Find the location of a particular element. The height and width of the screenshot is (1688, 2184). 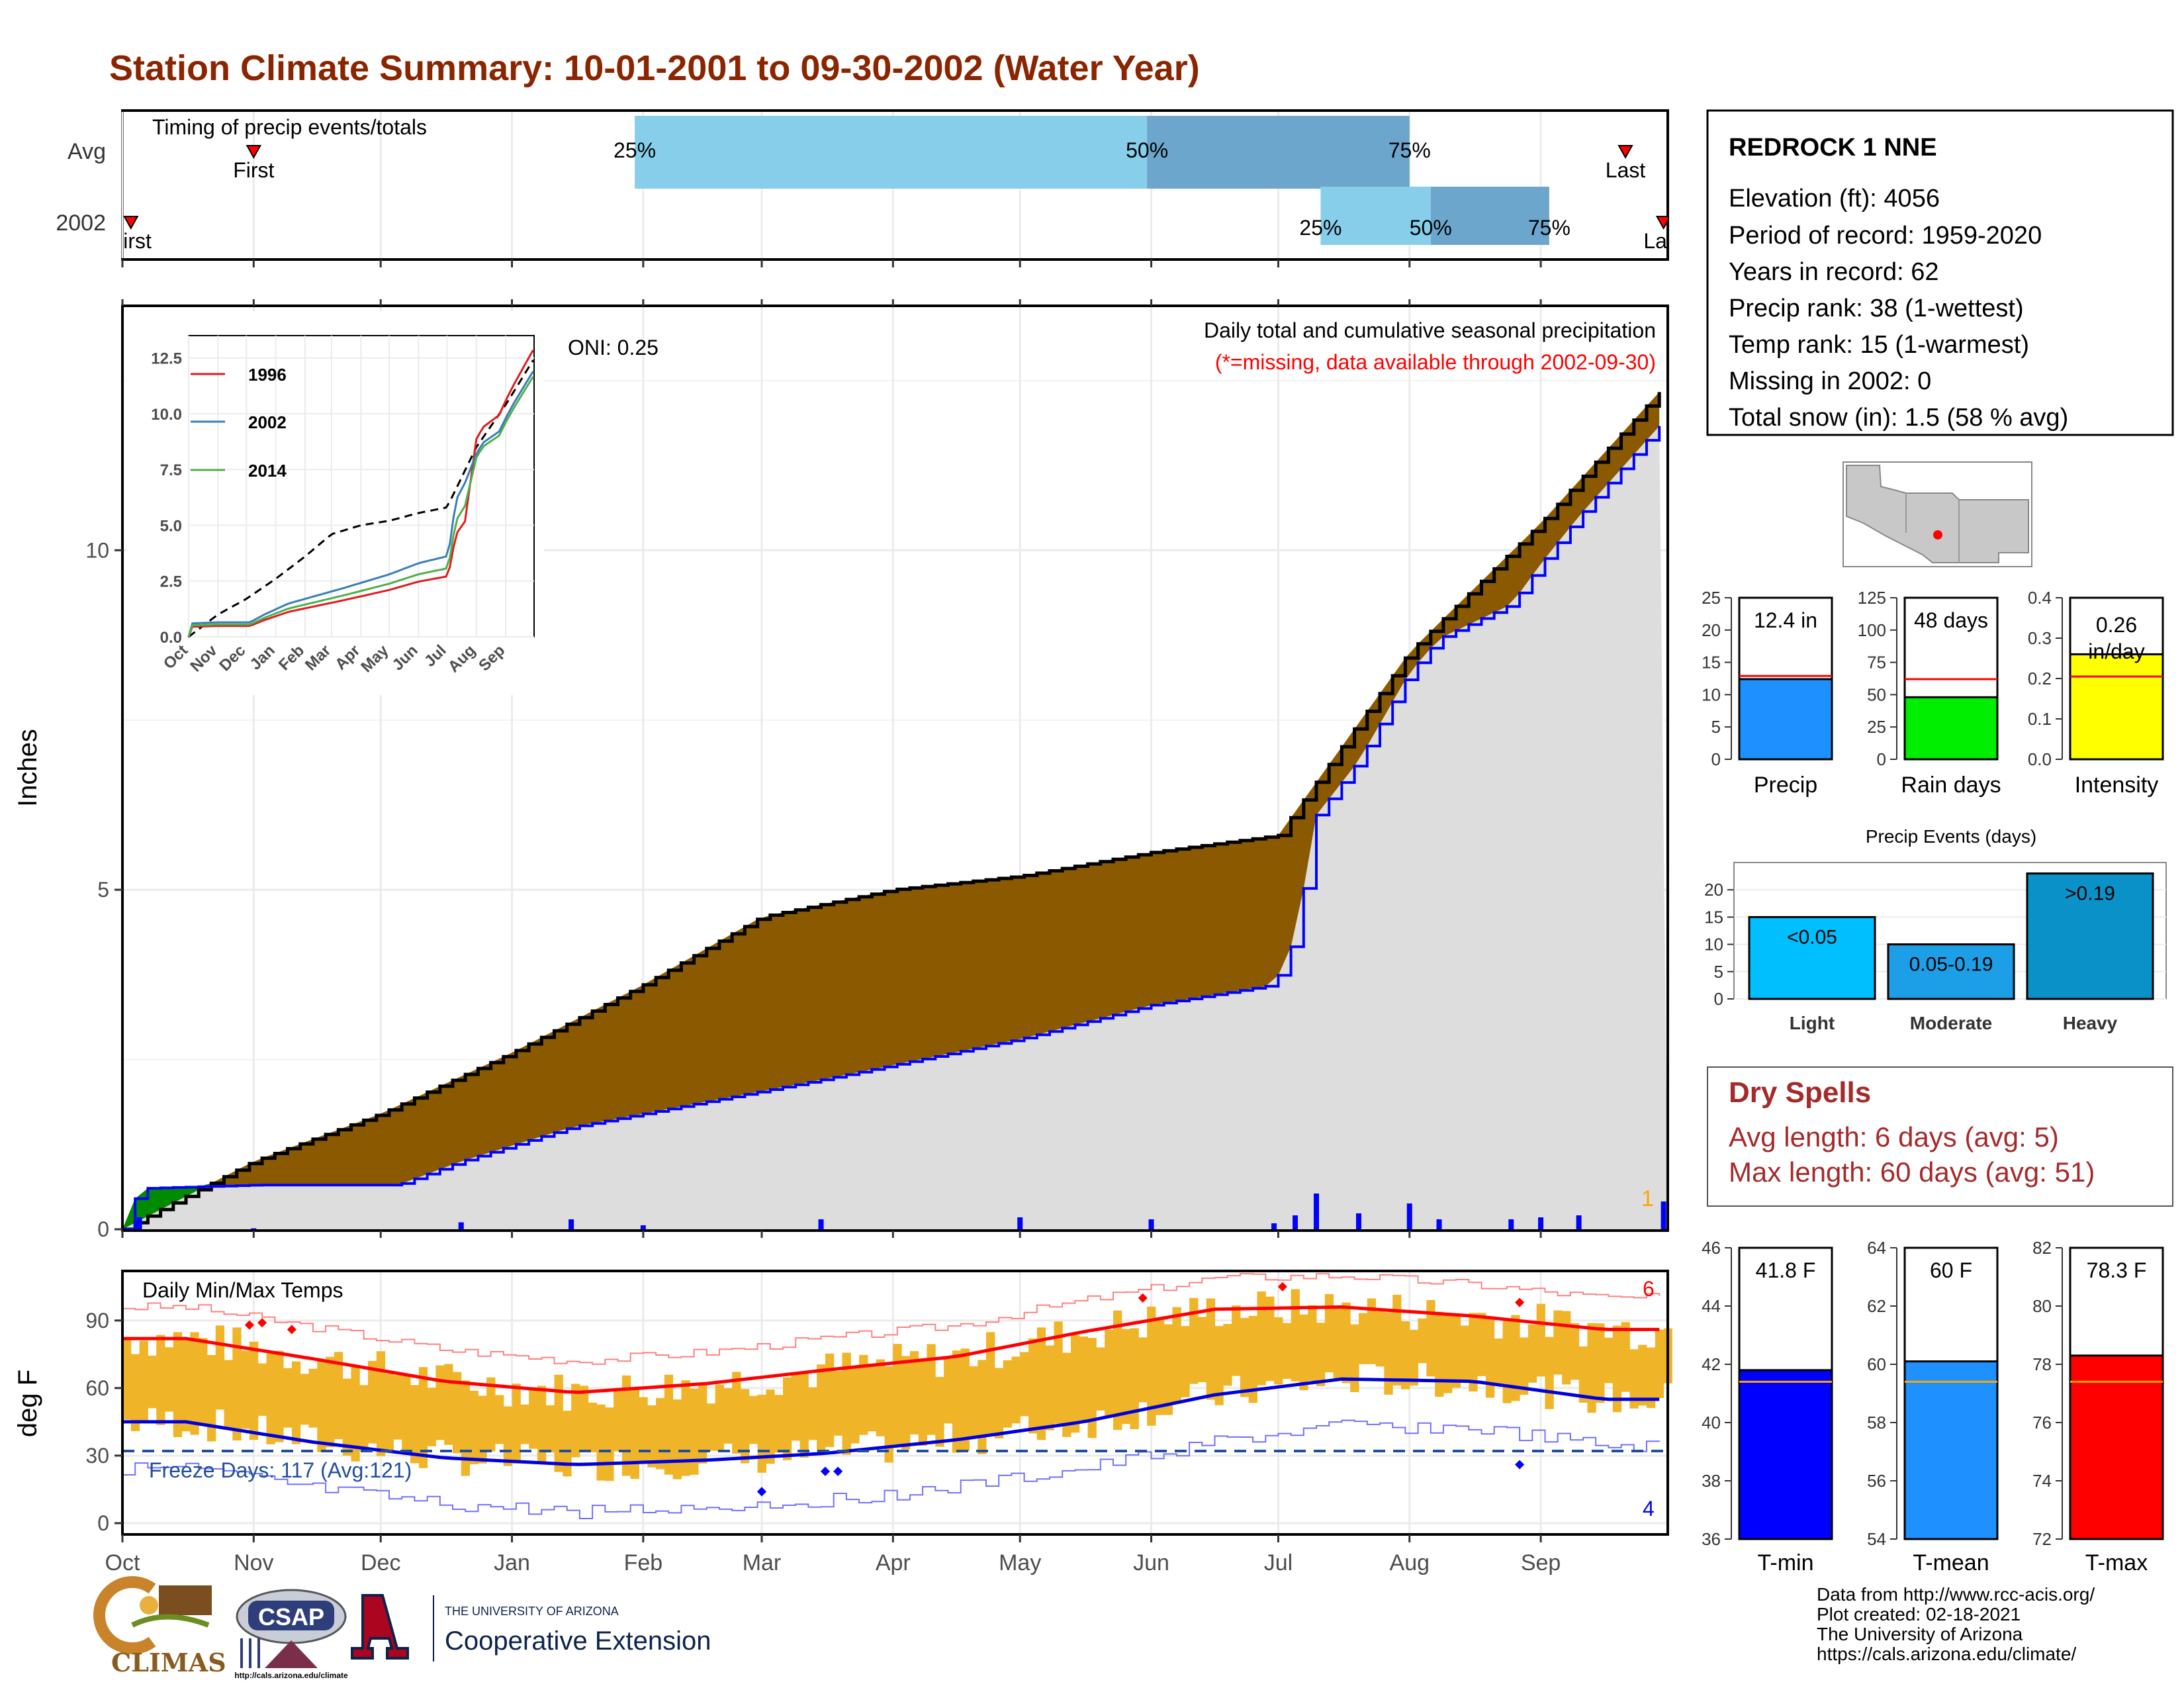

temp-summary-tick-label: 74 is located at coordinates (2042, 1481).